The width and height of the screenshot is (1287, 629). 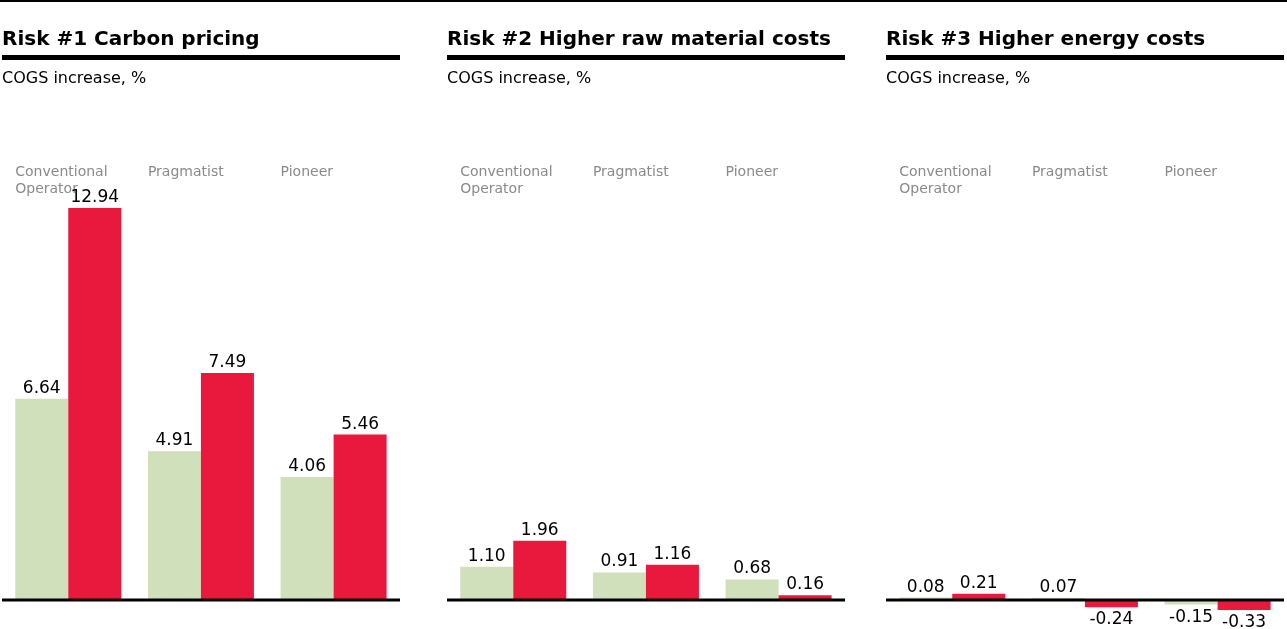 What do you see at coordinates (360, 422) in the screenshot?
I see `data-label: 5.46` at bounding box center [360, 422].